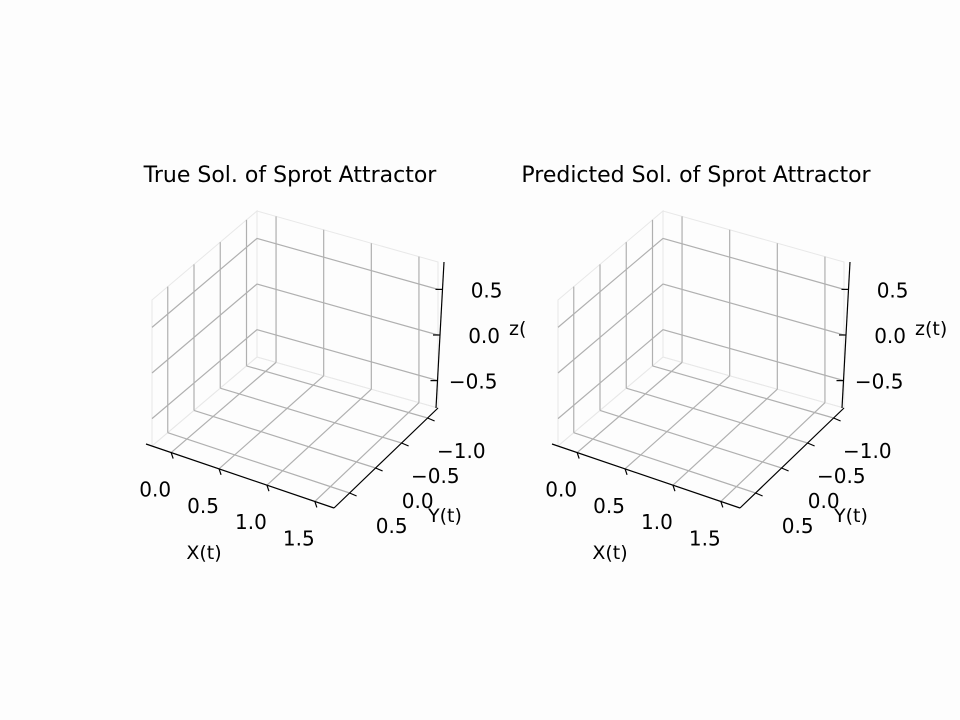  What do you see at coordinates (931, 329) in the screenshot?
I see `z-axis-label: z(t)` at bounding box center [931, 329].